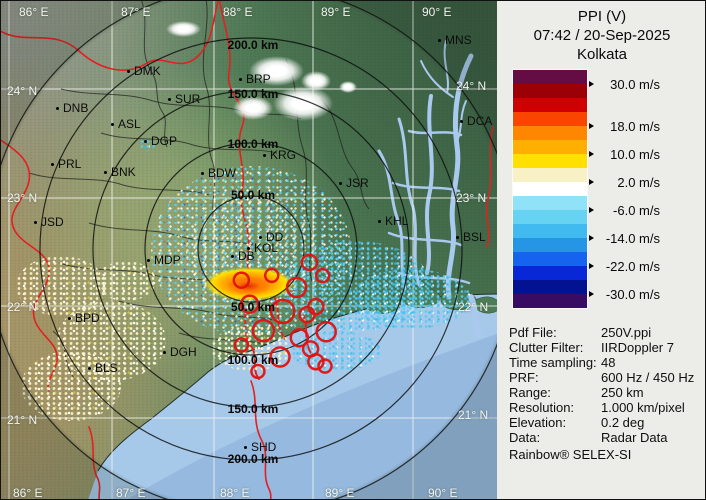 This screenshot has height=500, width=706. Describe the element at coordinates (22, 198) in the screenshot. I see `lat-label-left: 23° N` at that location.